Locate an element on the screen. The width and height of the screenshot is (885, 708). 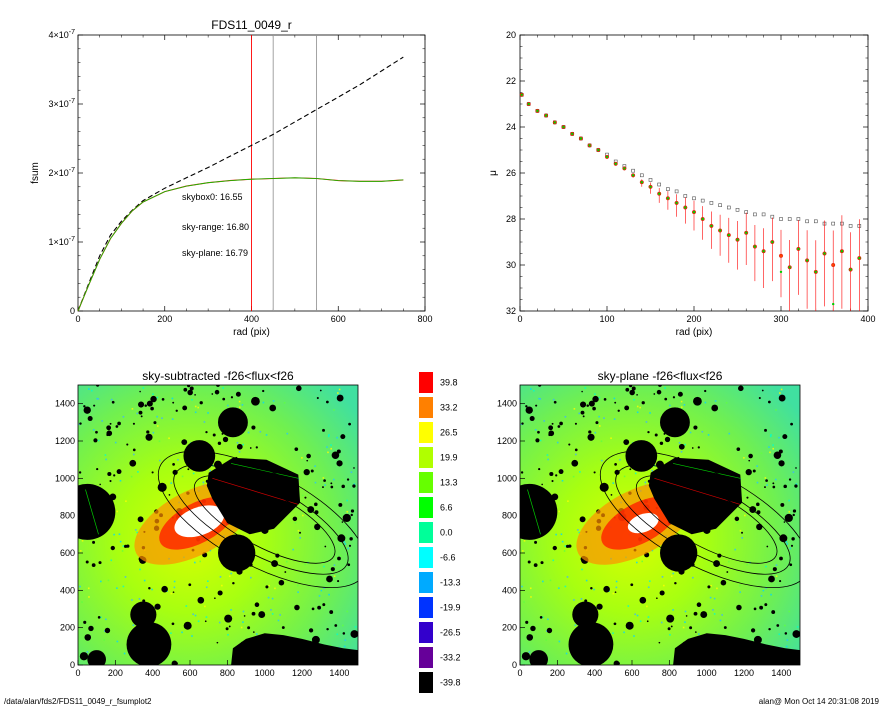
fsum-annotation-0: skybox0: 16.55 is located at coordinates (212, 197).